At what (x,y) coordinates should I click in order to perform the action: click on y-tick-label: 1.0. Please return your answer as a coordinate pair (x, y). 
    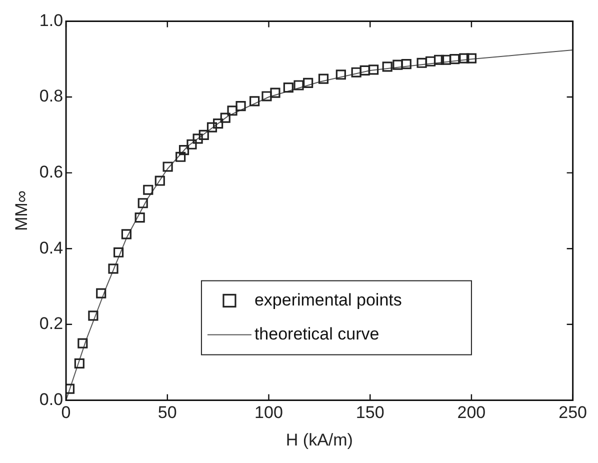
    Looking at the image, I should click on (51, 20).